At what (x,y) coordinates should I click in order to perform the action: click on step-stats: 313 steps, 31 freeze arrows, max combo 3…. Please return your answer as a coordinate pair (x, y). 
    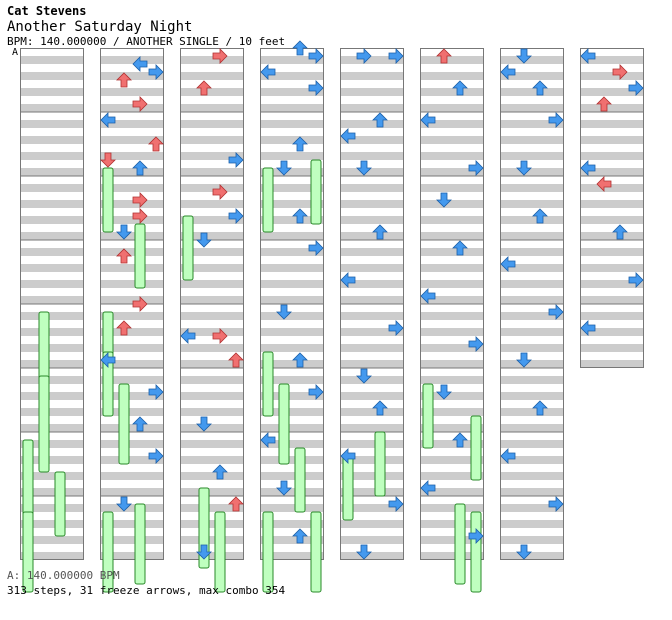
    Looking at the image, I should click on (146, 590).